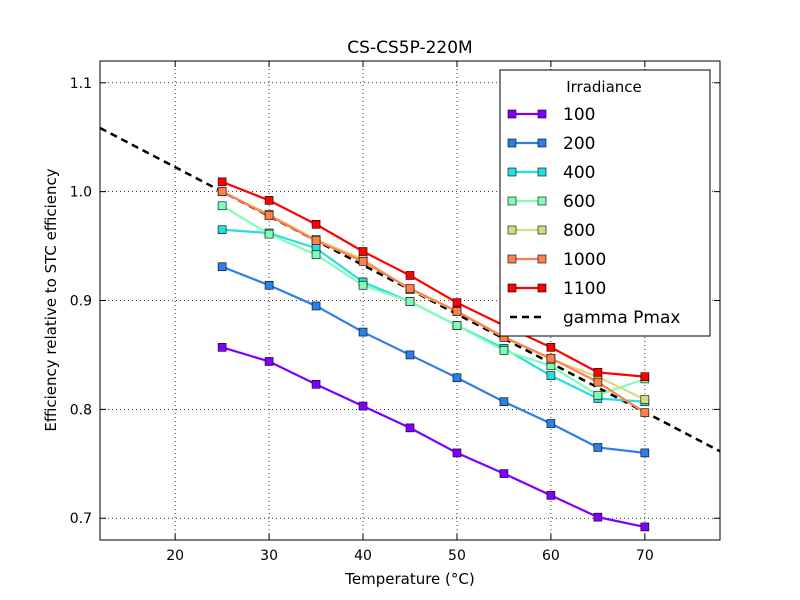  What do you see at coordinates (81, 302) in the screenshot?
I see `y-tick-label: 0.9` at bounding box center [81, 302].